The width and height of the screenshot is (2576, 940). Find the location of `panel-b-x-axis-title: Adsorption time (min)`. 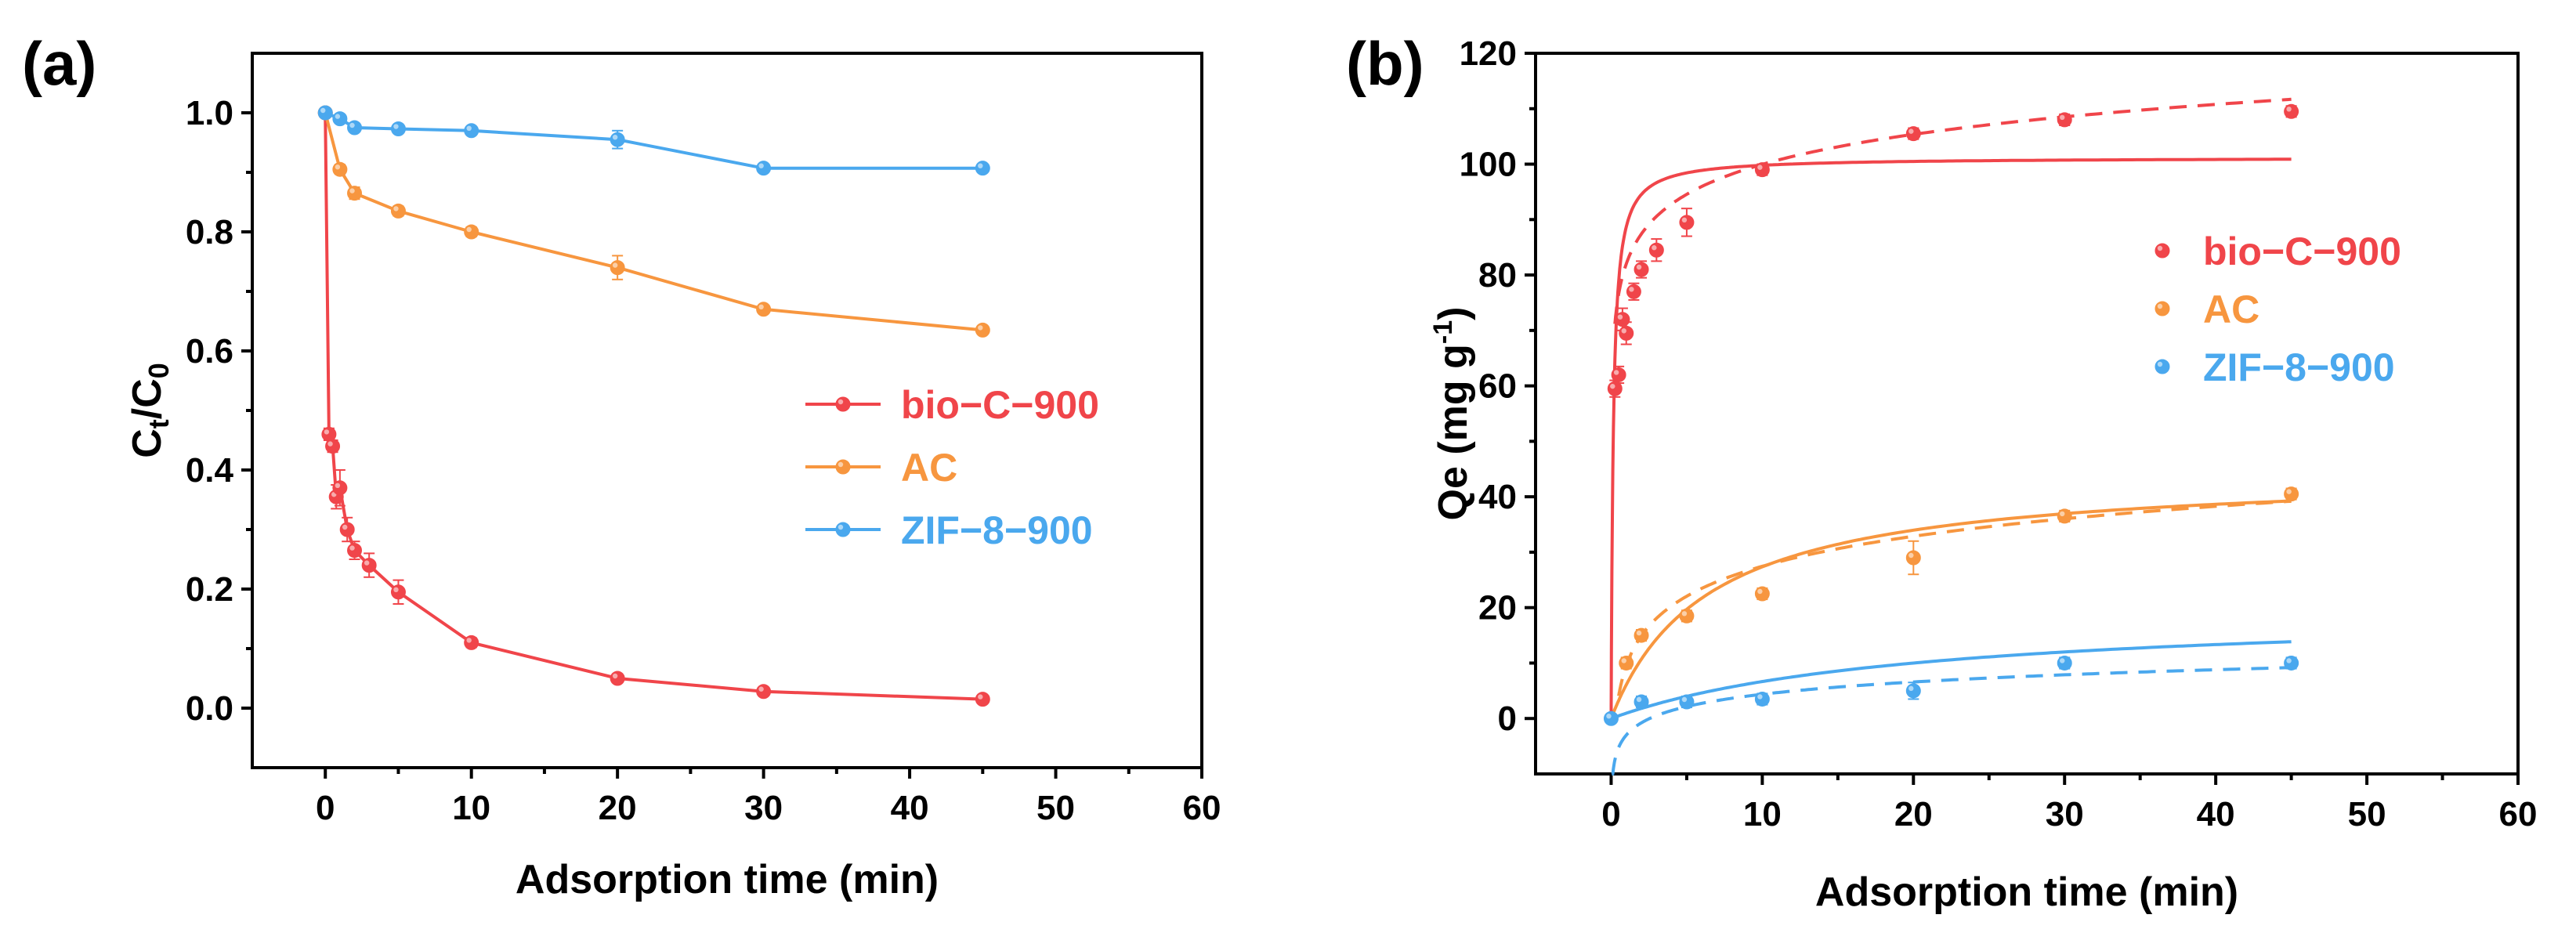

panel-b-x-axis-title: Adsorption time (min) is located at coordinates (2027, 892).